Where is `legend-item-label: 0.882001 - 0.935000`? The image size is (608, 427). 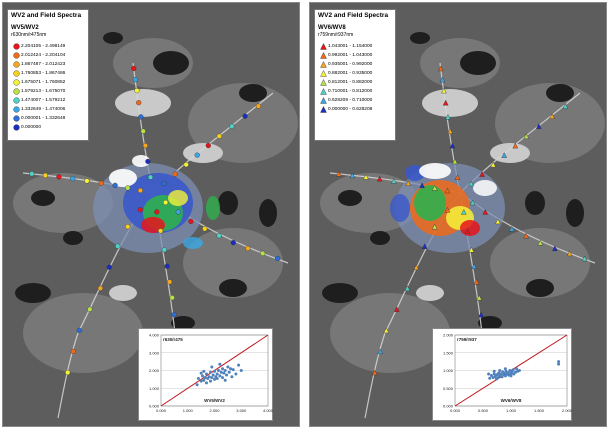
legend-item-label: 0.882001 - 0.935000 is located at coordinates (350, 73).